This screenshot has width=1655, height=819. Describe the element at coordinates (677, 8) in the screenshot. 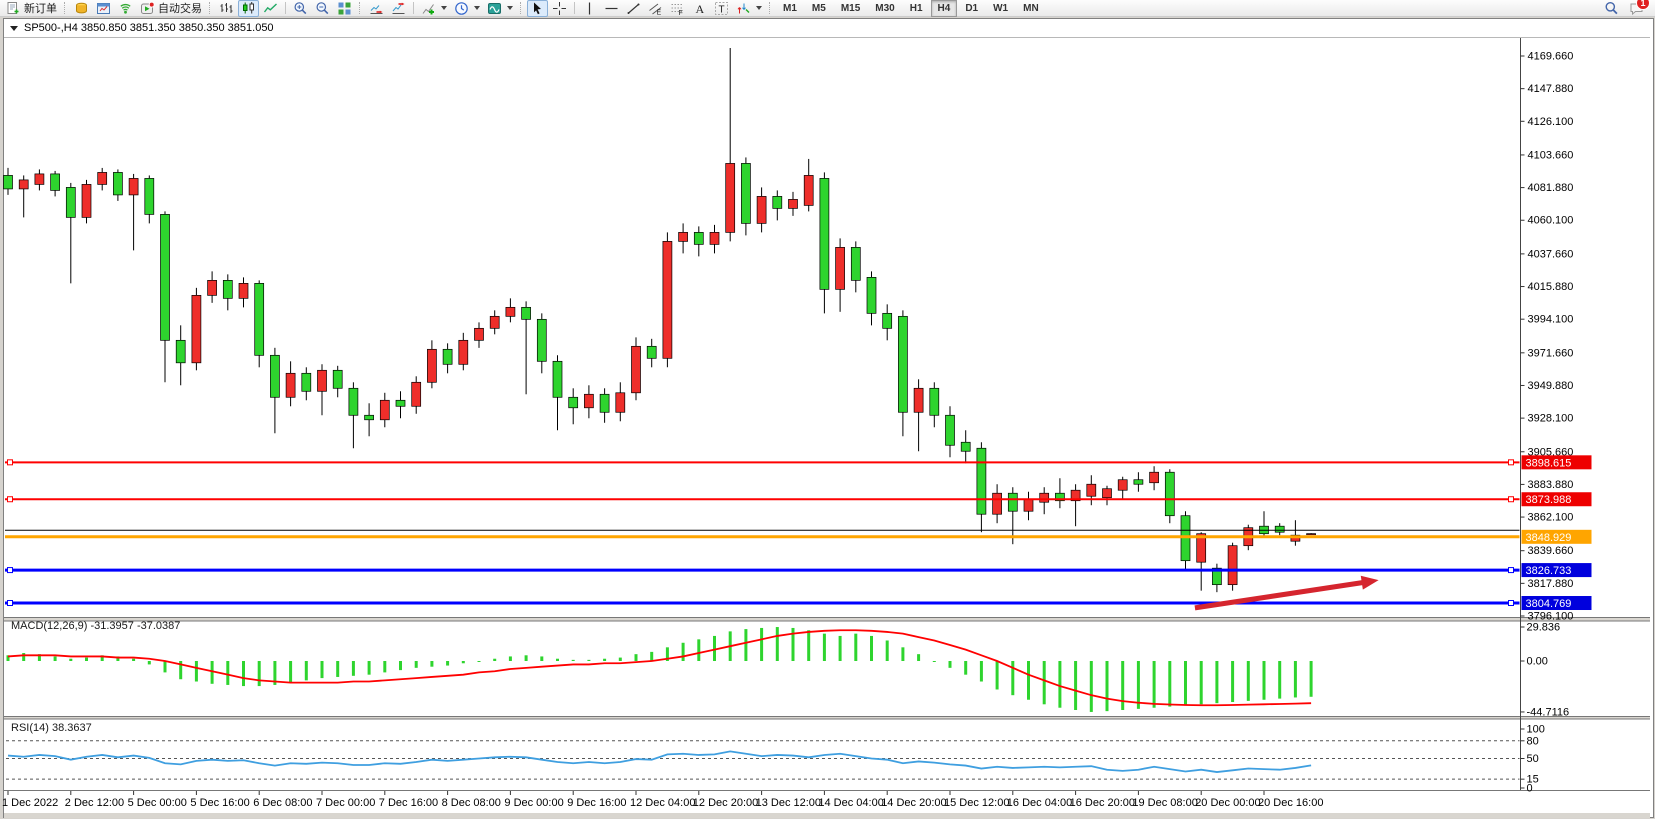

I see `fibonacci-button: F` at that location.